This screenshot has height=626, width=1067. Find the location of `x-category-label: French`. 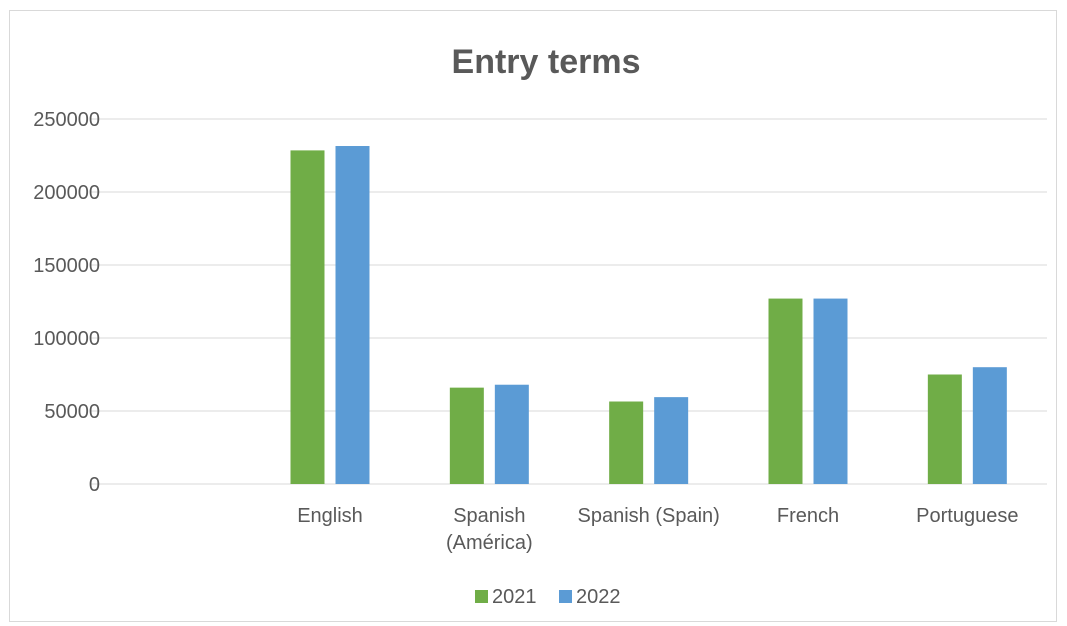

x-category-label: French is located at coordinates (808, 516).